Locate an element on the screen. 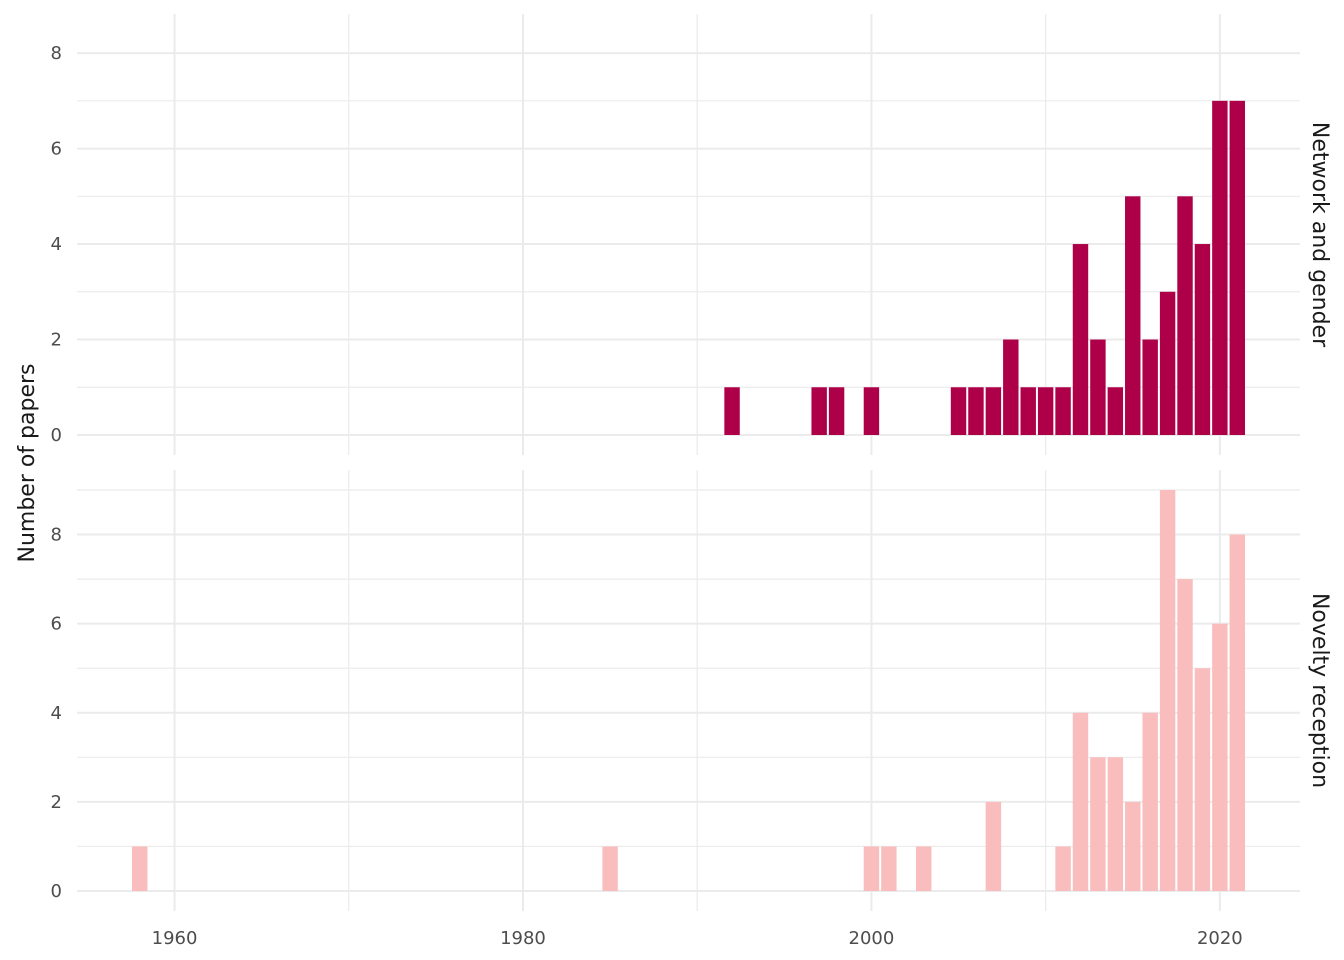  x-tick-label: 1980 is located at coordinates (523, 938).